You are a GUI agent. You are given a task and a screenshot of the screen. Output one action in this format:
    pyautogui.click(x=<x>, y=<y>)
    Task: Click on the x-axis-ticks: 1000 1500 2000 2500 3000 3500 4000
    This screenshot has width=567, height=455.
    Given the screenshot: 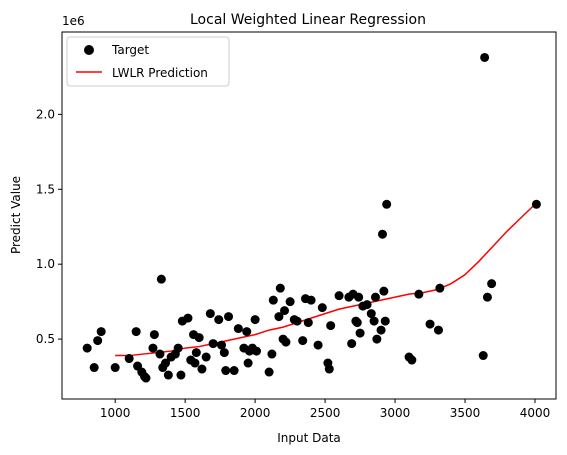 What is the action you would take?
    pyautogui.click(x=325, y=409)
    